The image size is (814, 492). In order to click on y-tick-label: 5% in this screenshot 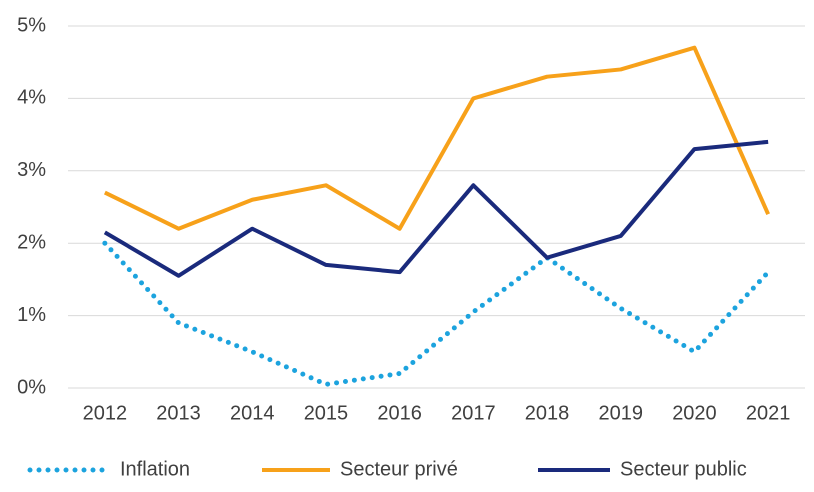, I will do `click(31, 25)`.